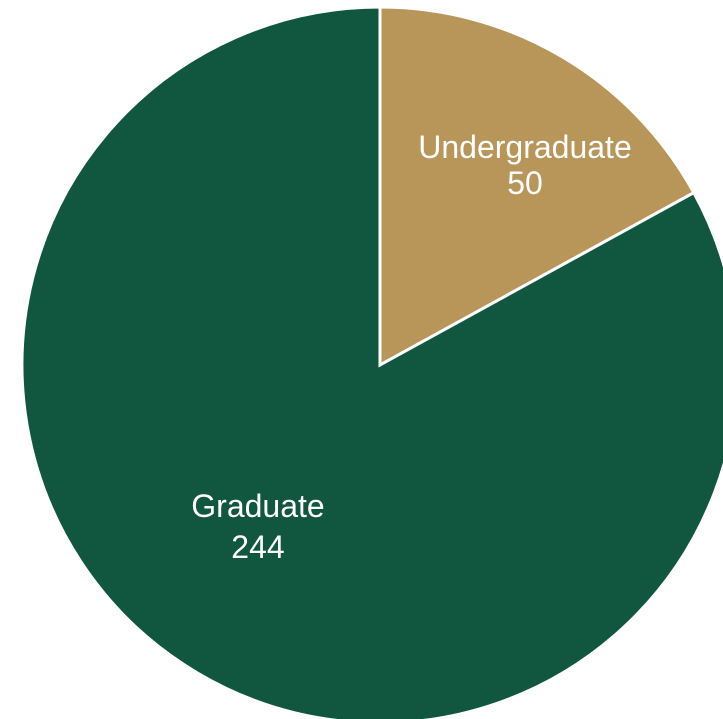 The width and height of the screenshot is (723, 719). Describe the element at coordinates (524, 147) in the screenshot. I see `slice-label-undergraduate: Undergraduate` at that location.